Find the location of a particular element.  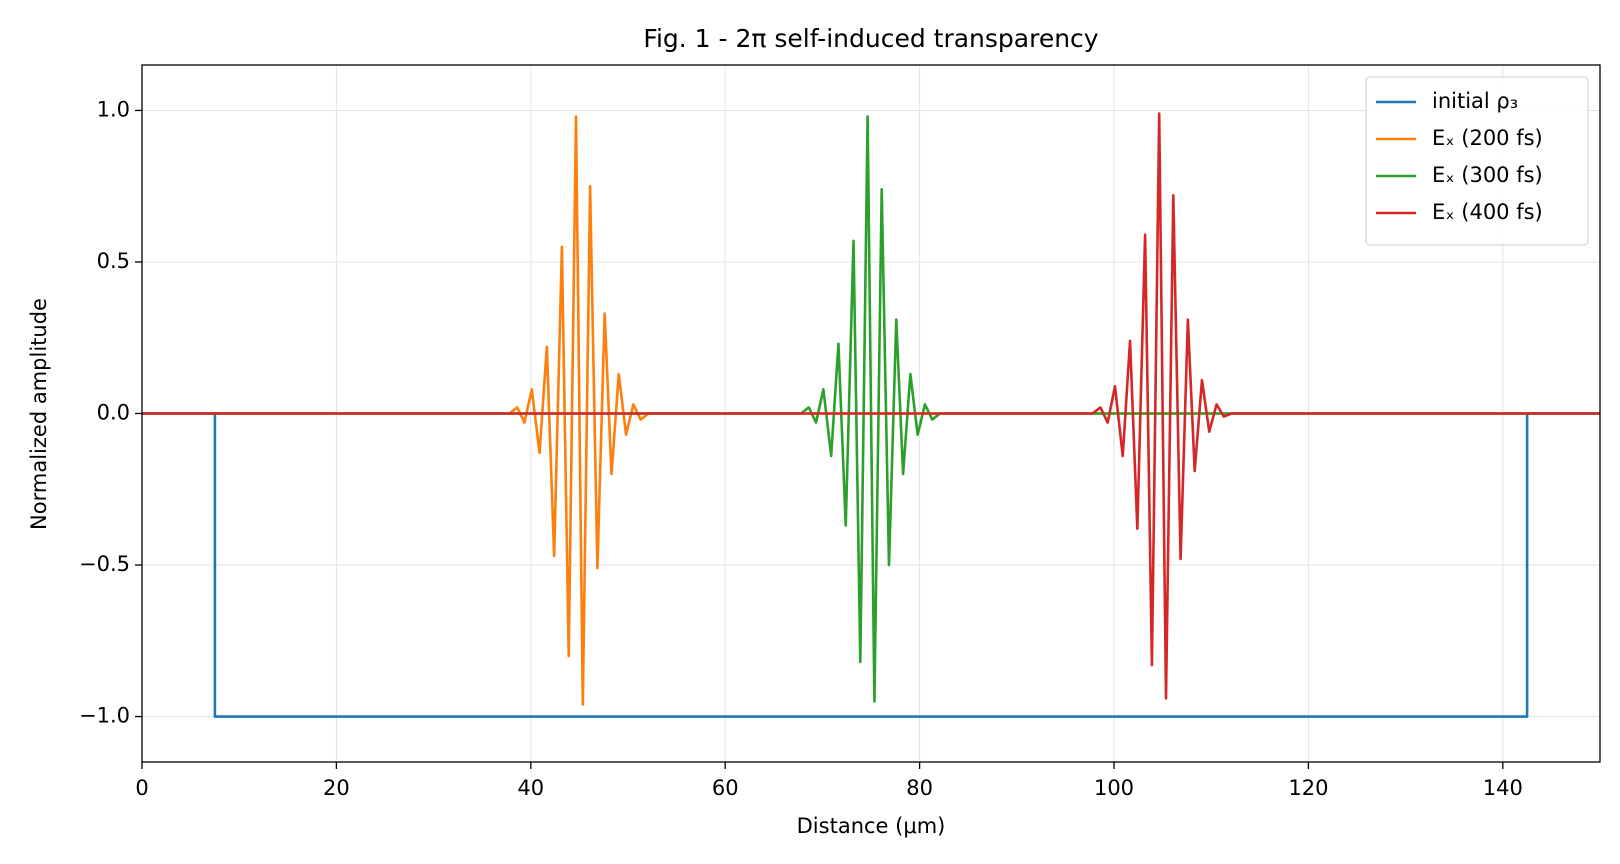

x-tick-label: 100 is located at coordinates (1114, 788).